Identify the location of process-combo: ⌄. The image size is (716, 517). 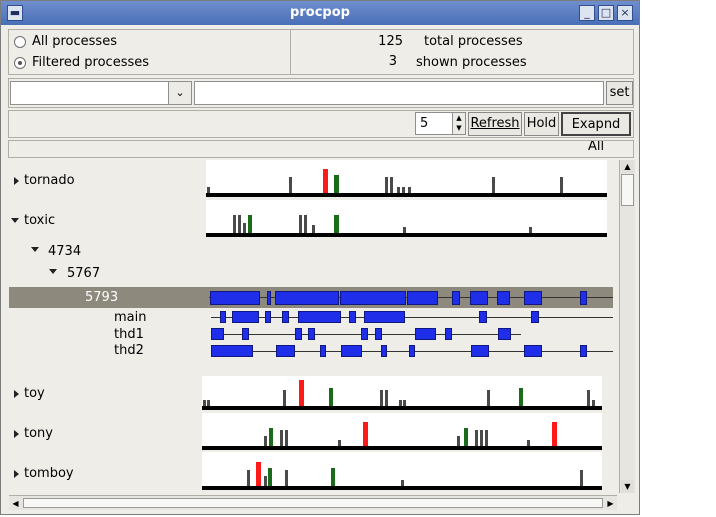
(101, 93).